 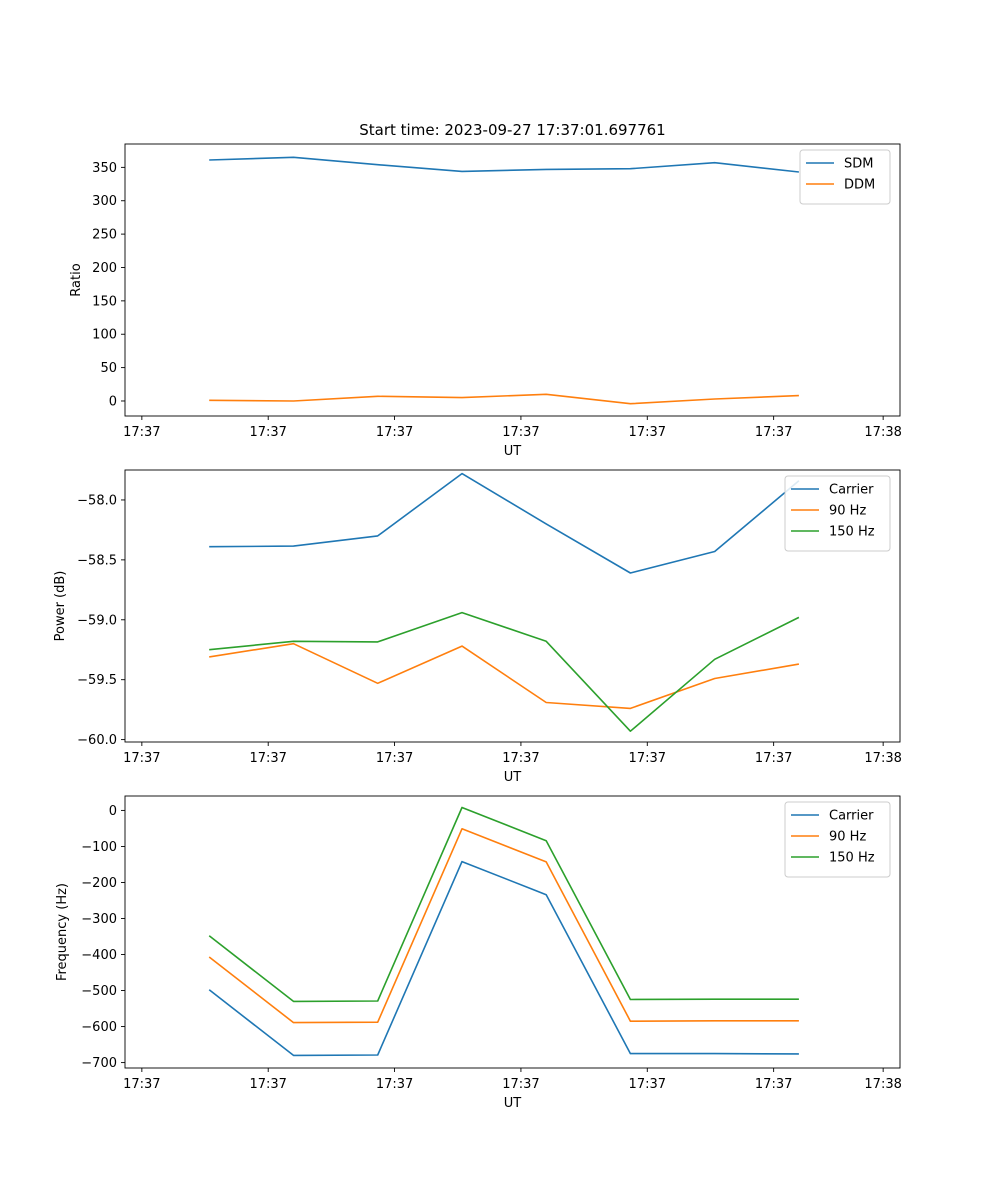 What do you see at coordinates (104, 301) in the screenshot?
I see `y-tick-label: 150` at bounding box center [104, 301].